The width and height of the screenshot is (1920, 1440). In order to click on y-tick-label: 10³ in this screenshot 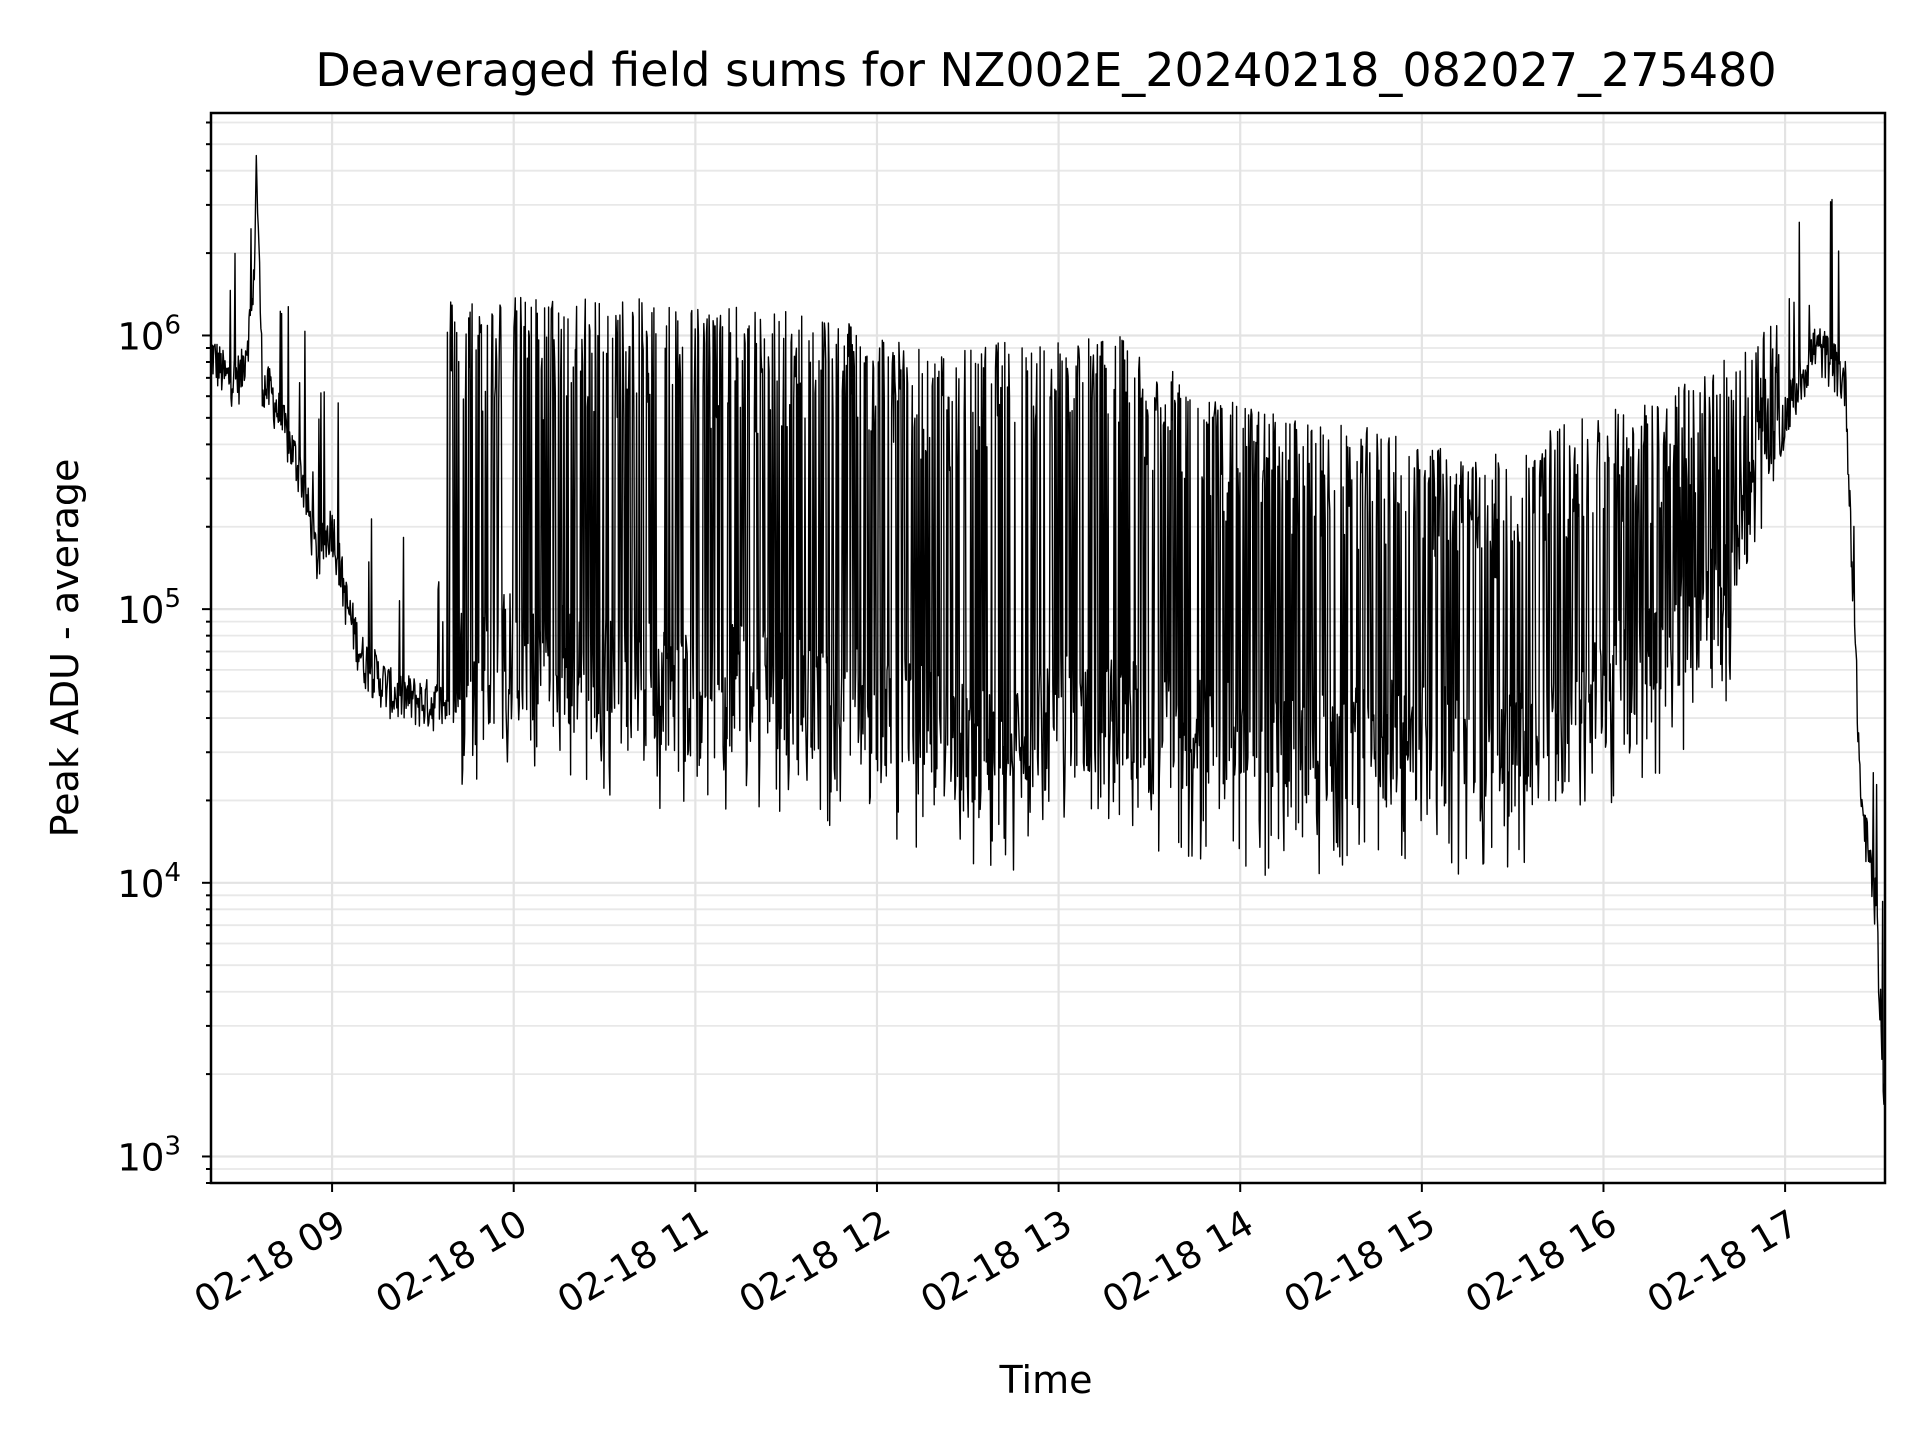, I will do `click(149, 1155)`.